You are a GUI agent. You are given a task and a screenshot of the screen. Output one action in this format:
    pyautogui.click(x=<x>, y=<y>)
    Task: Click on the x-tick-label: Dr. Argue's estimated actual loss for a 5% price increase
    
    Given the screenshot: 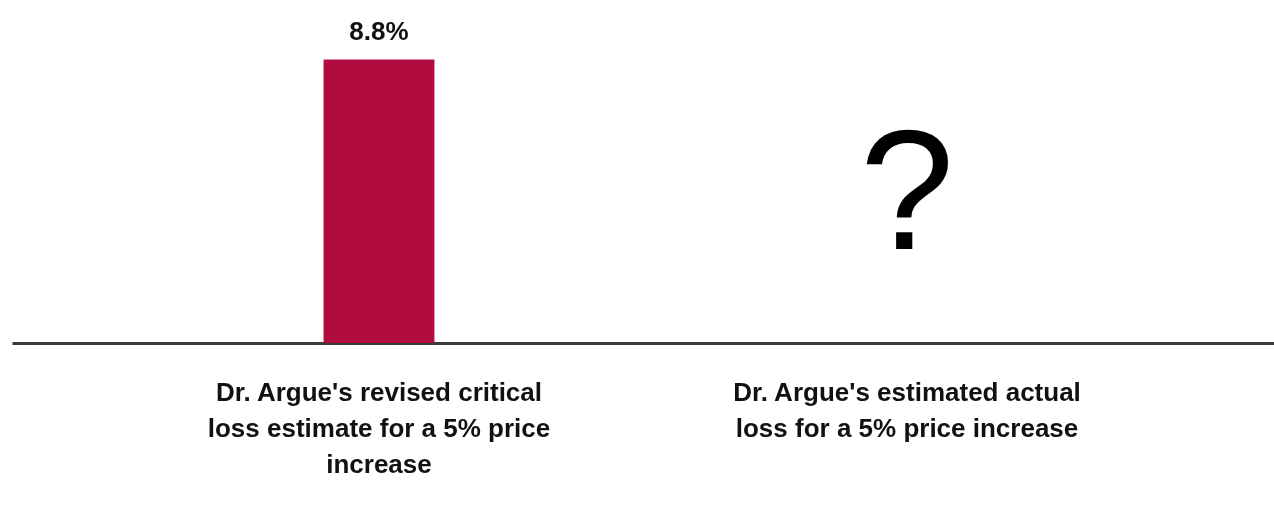 What is the action you would take?
    pyautogui.click(x=907, y=409)
    